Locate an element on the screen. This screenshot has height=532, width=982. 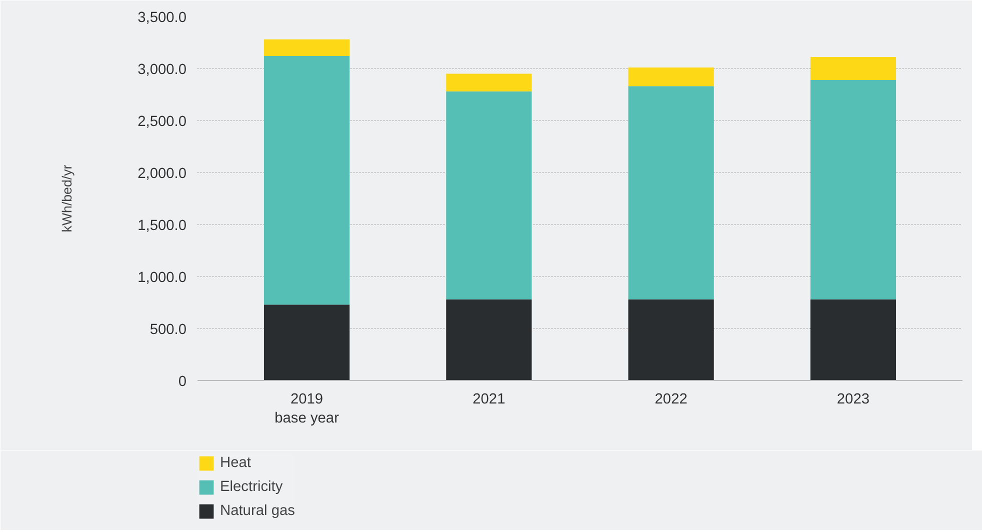
y-tick-label: 3,500.0 is located at coordinates (162, 18).